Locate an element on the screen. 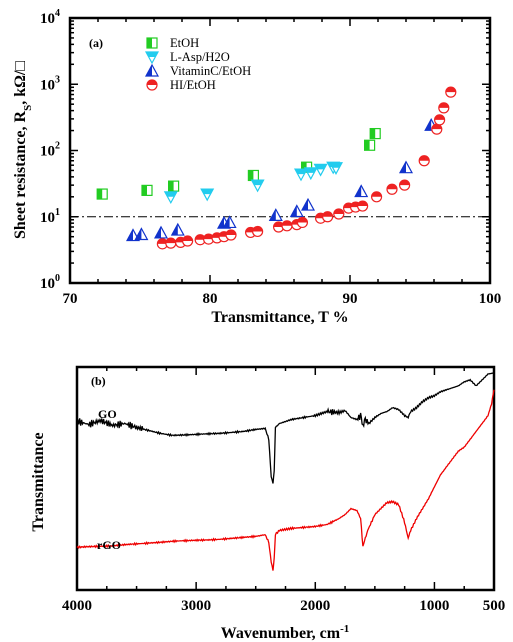  x-tick-label: 1000 is located at coordinates (434, 606).